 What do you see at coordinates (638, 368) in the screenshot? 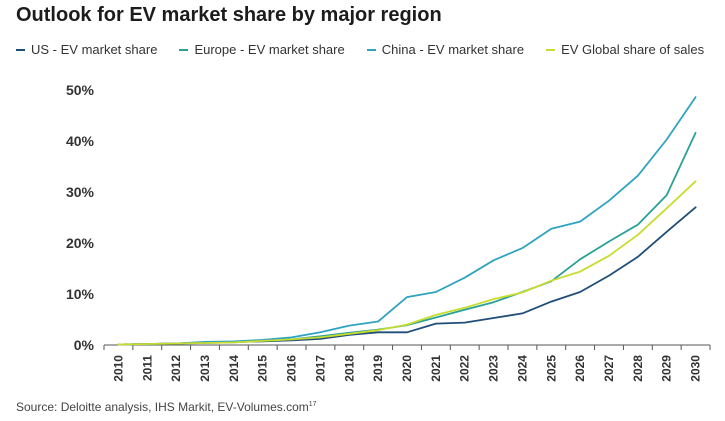
I see `x-tick-label: 2028` at bounding box center [638, 368].